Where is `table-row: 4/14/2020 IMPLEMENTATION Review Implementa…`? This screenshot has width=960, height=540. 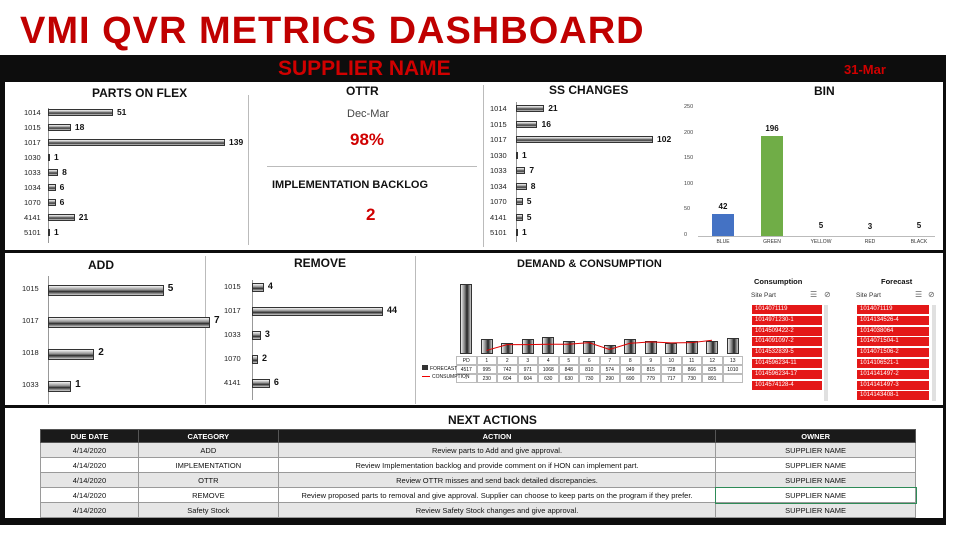
table-row: 4/14/2020 IMPLEMENTATION Review Implementa… is located at coordinates (478, 465).